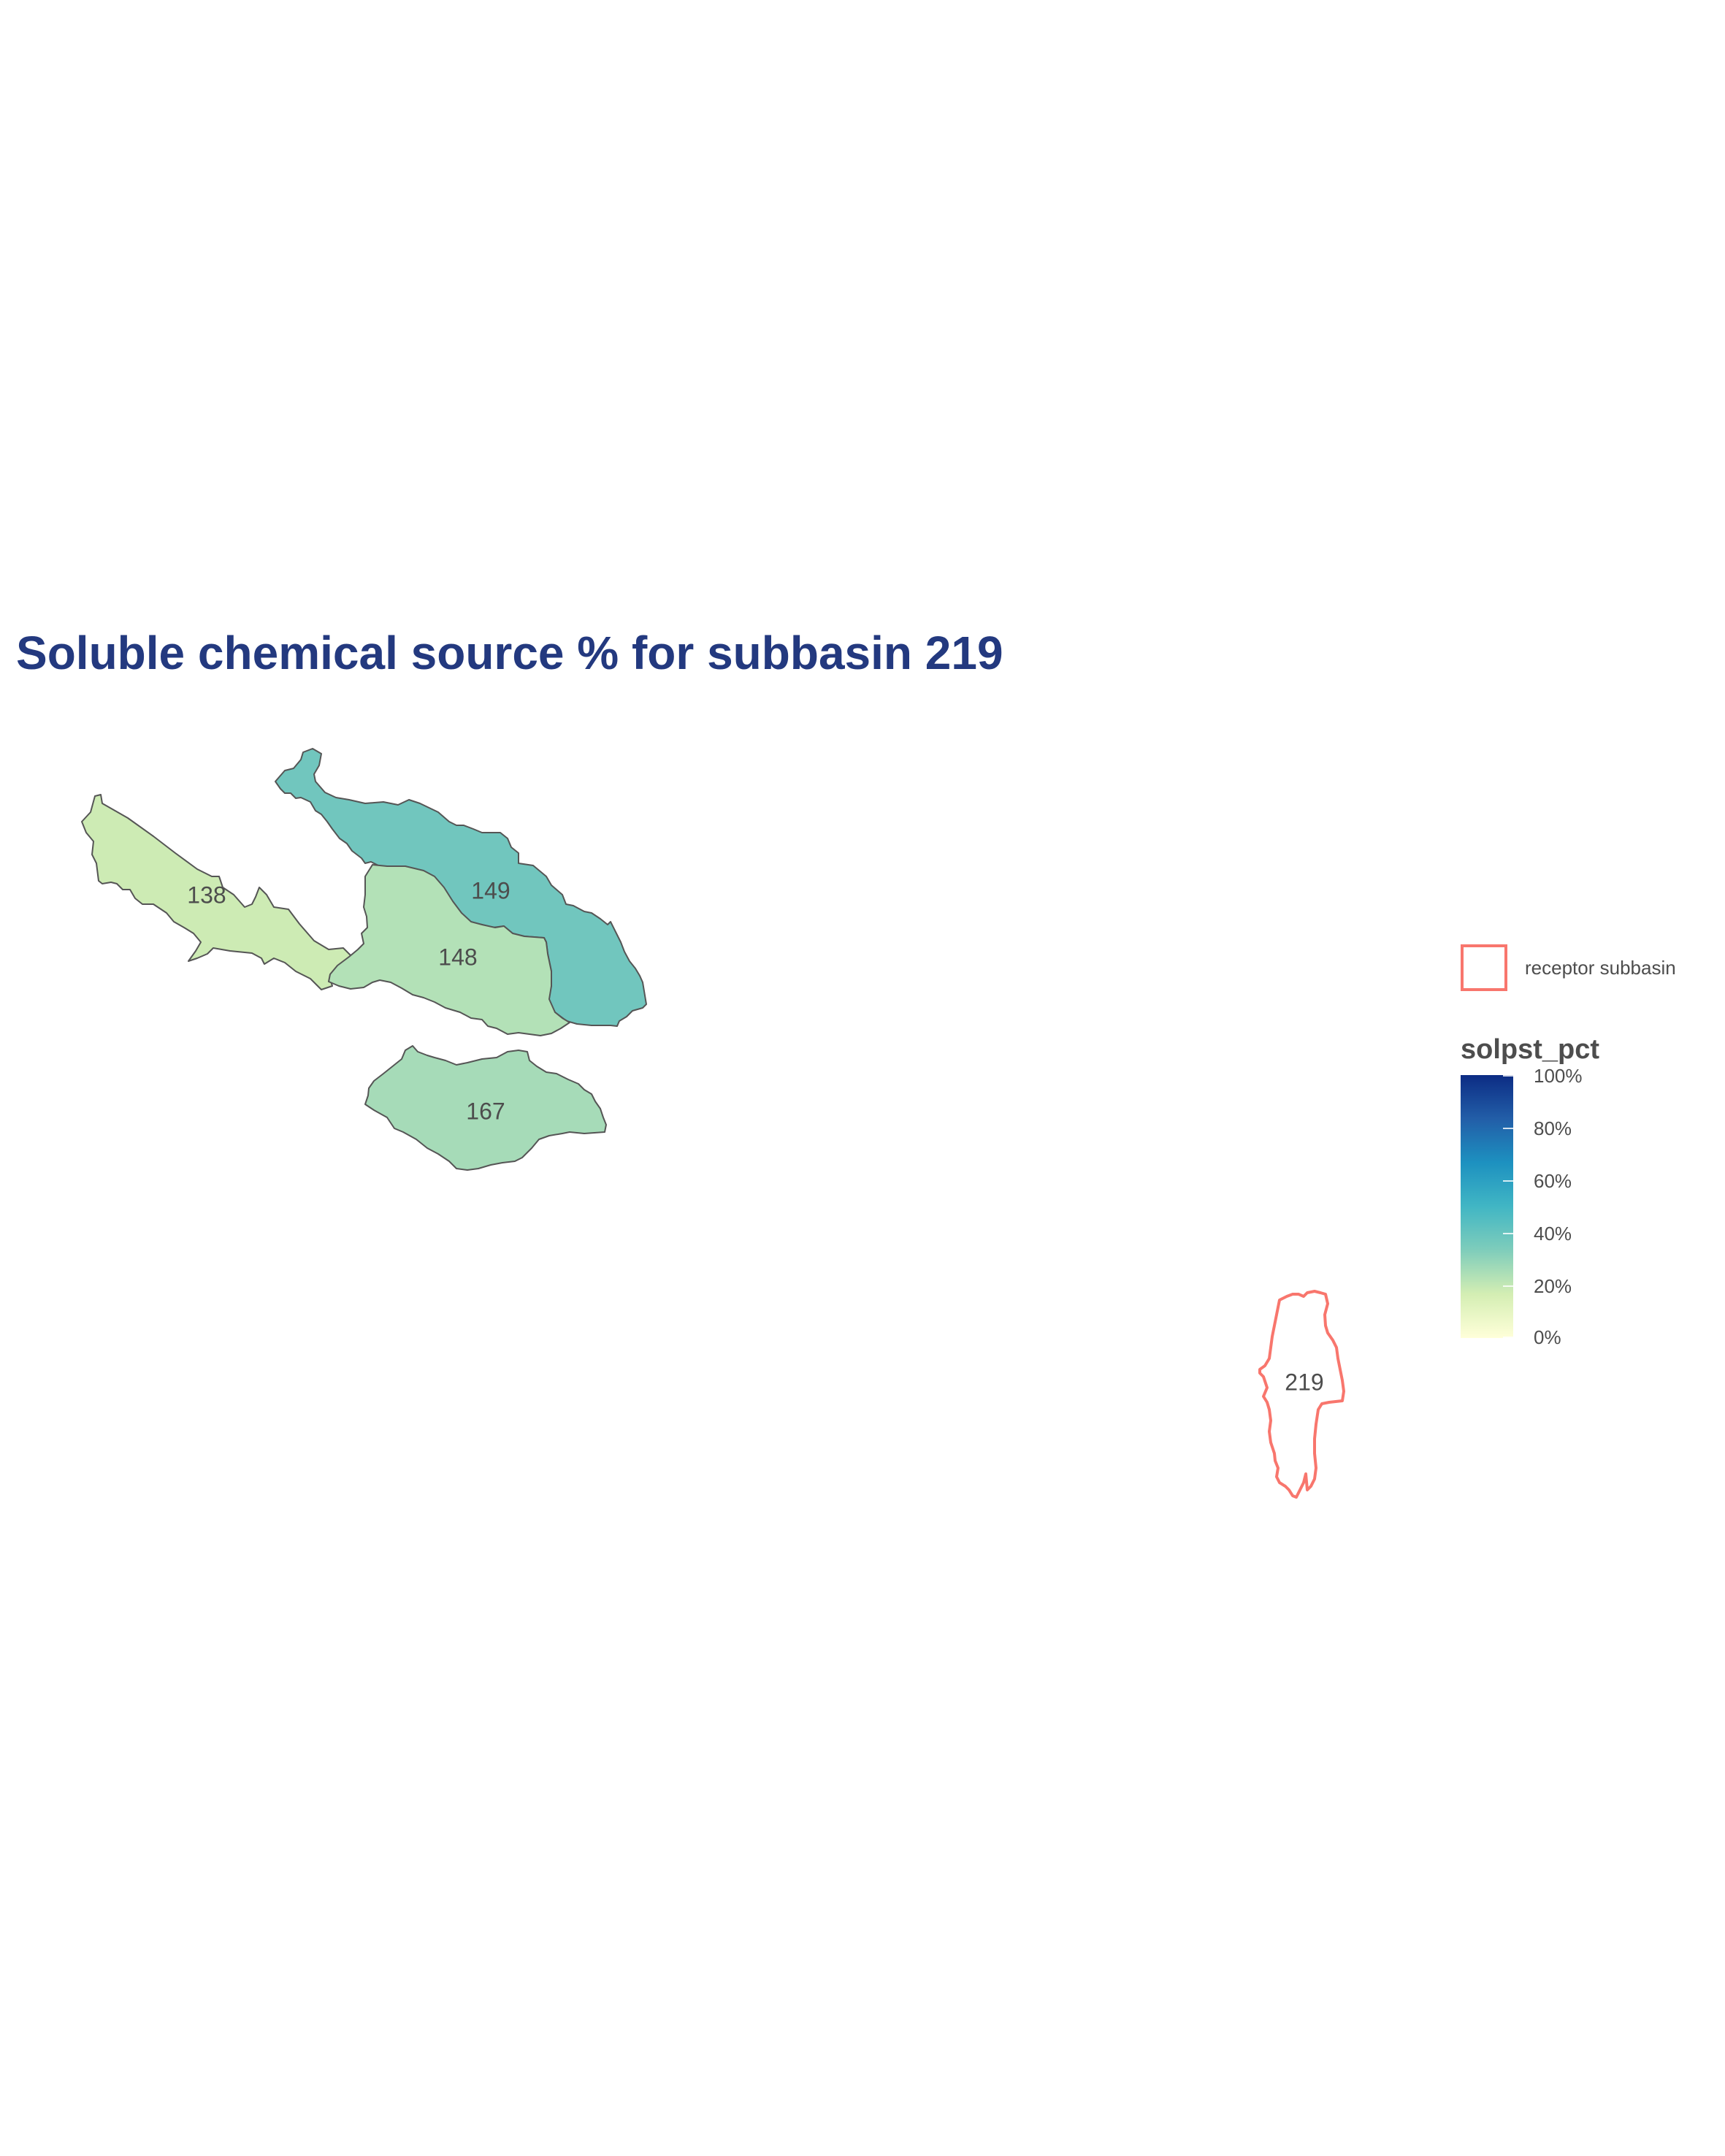  Describe the element at coordinates (1558, 1076) in the screenshot. I see `tick-label-100: 100%` at that location.